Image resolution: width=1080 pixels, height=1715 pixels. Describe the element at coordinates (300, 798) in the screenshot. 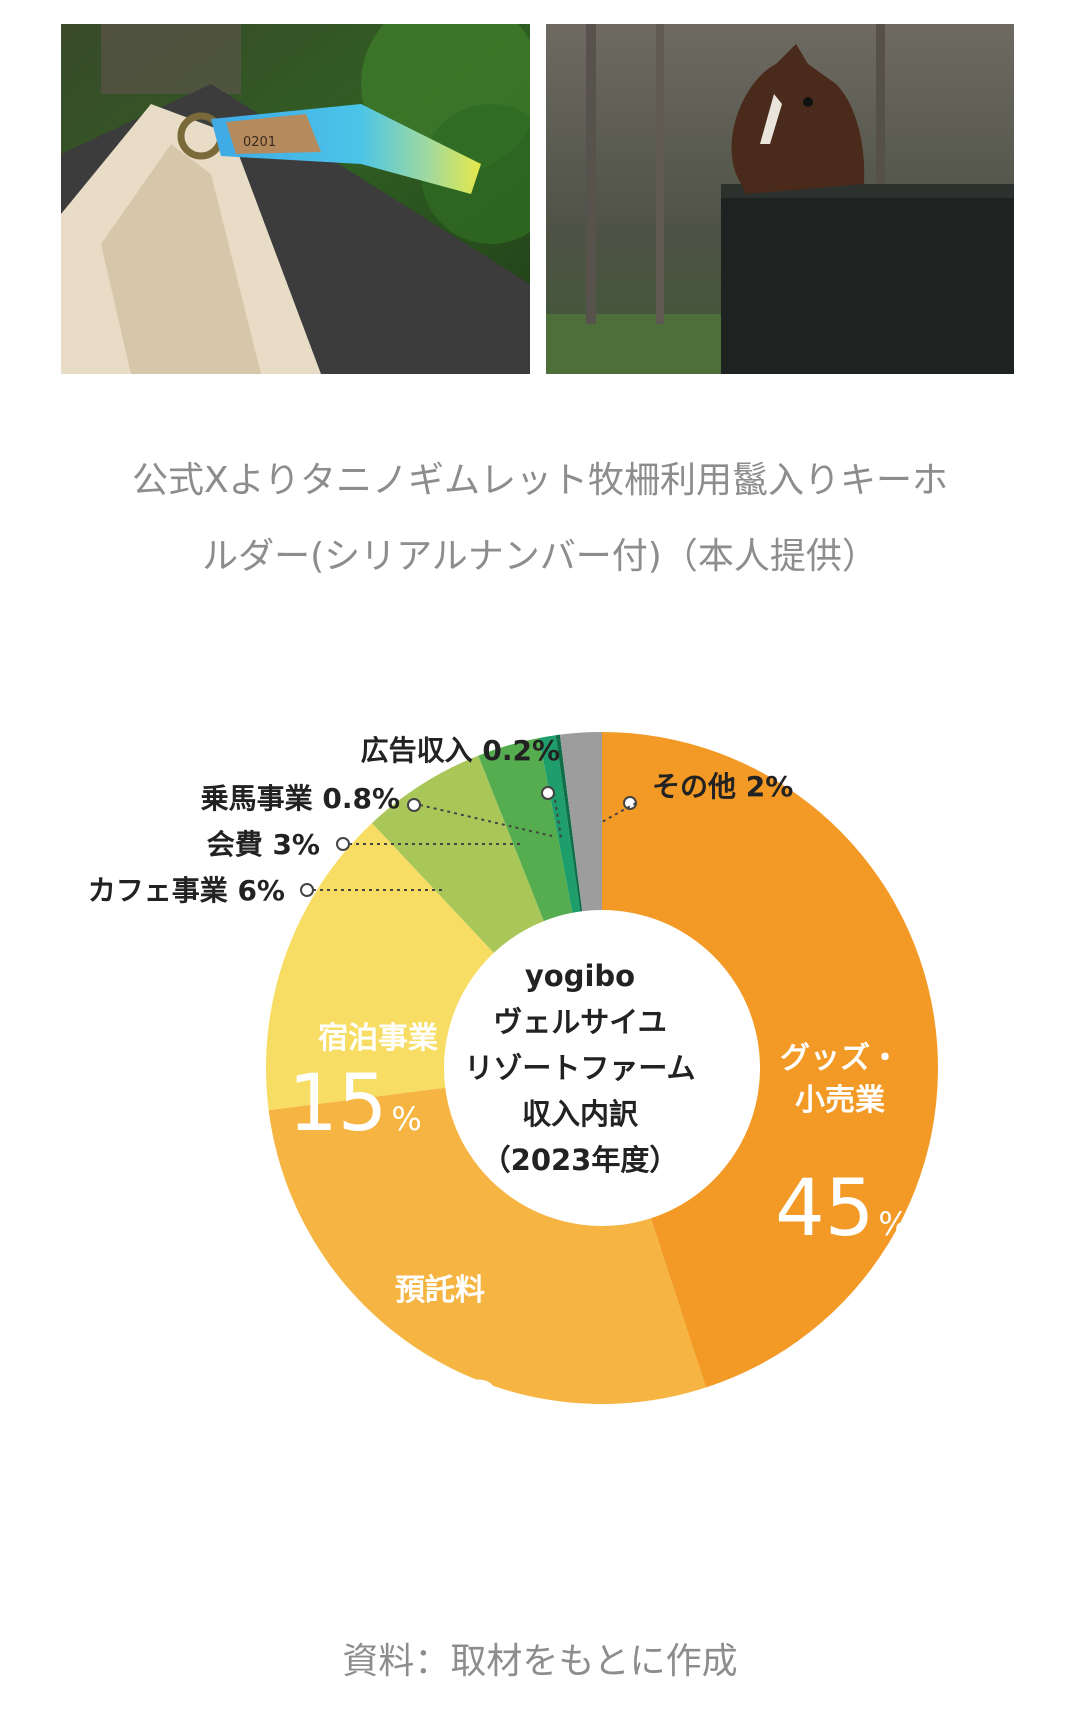

I see `outside-label-5: 乗馬事業 0.8%` at that location.